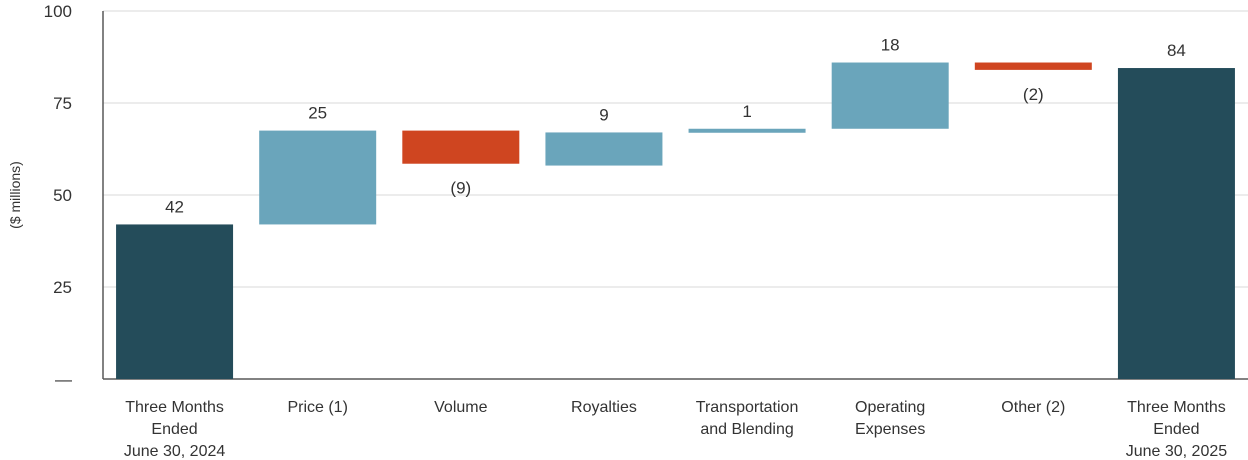 The width and height of the screenshot is (1248, 460). I want to click on data-label: 9, so click(603, 114).